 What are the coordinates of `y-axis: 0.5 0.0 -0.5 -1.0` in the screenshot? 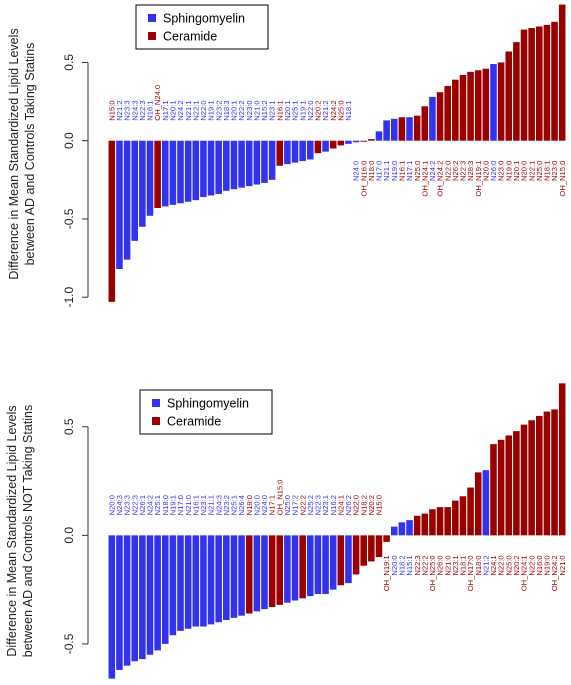 It's located at (75, 181).